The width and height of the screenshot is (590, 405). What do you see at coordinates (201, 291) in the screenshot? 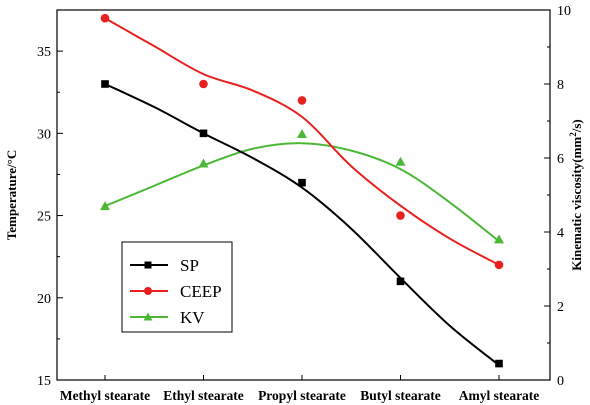
I see `legend-label-ceep: CEEP` at bounding box center [201, 291].